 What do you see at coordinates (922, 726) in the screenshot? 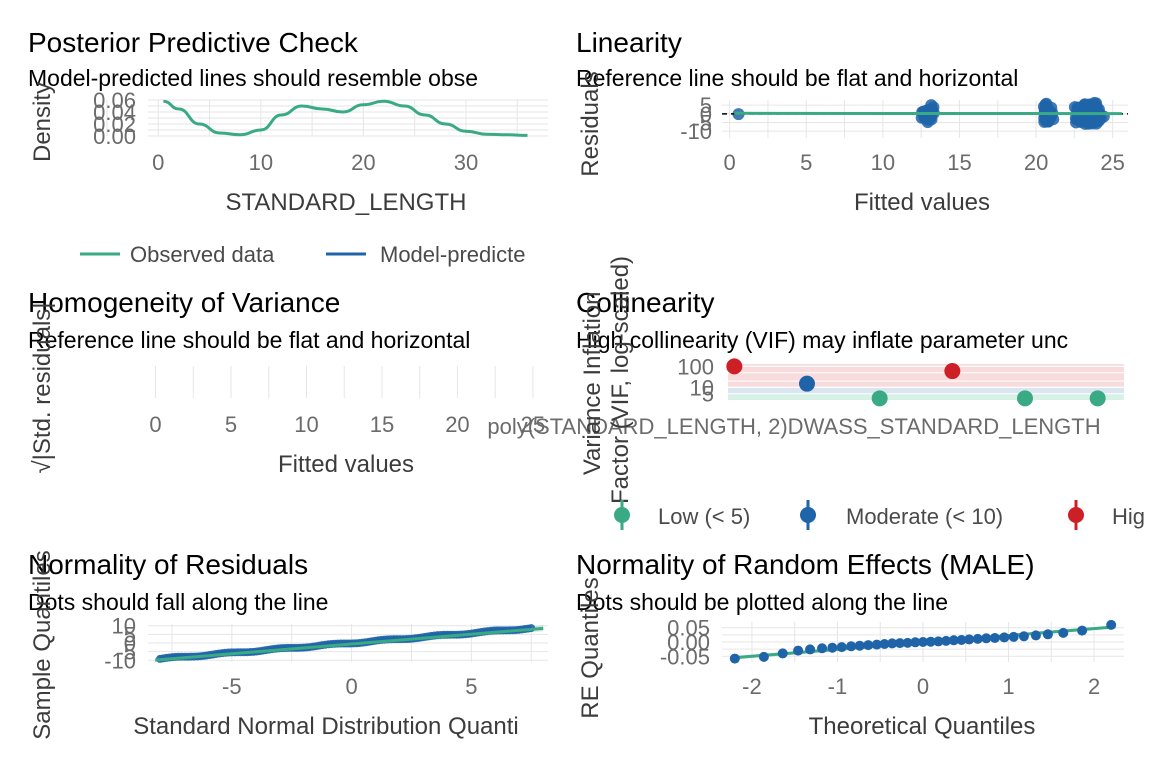
I see `re-x-label: Theoretical Quantiles` at bounding box center [922, 726].